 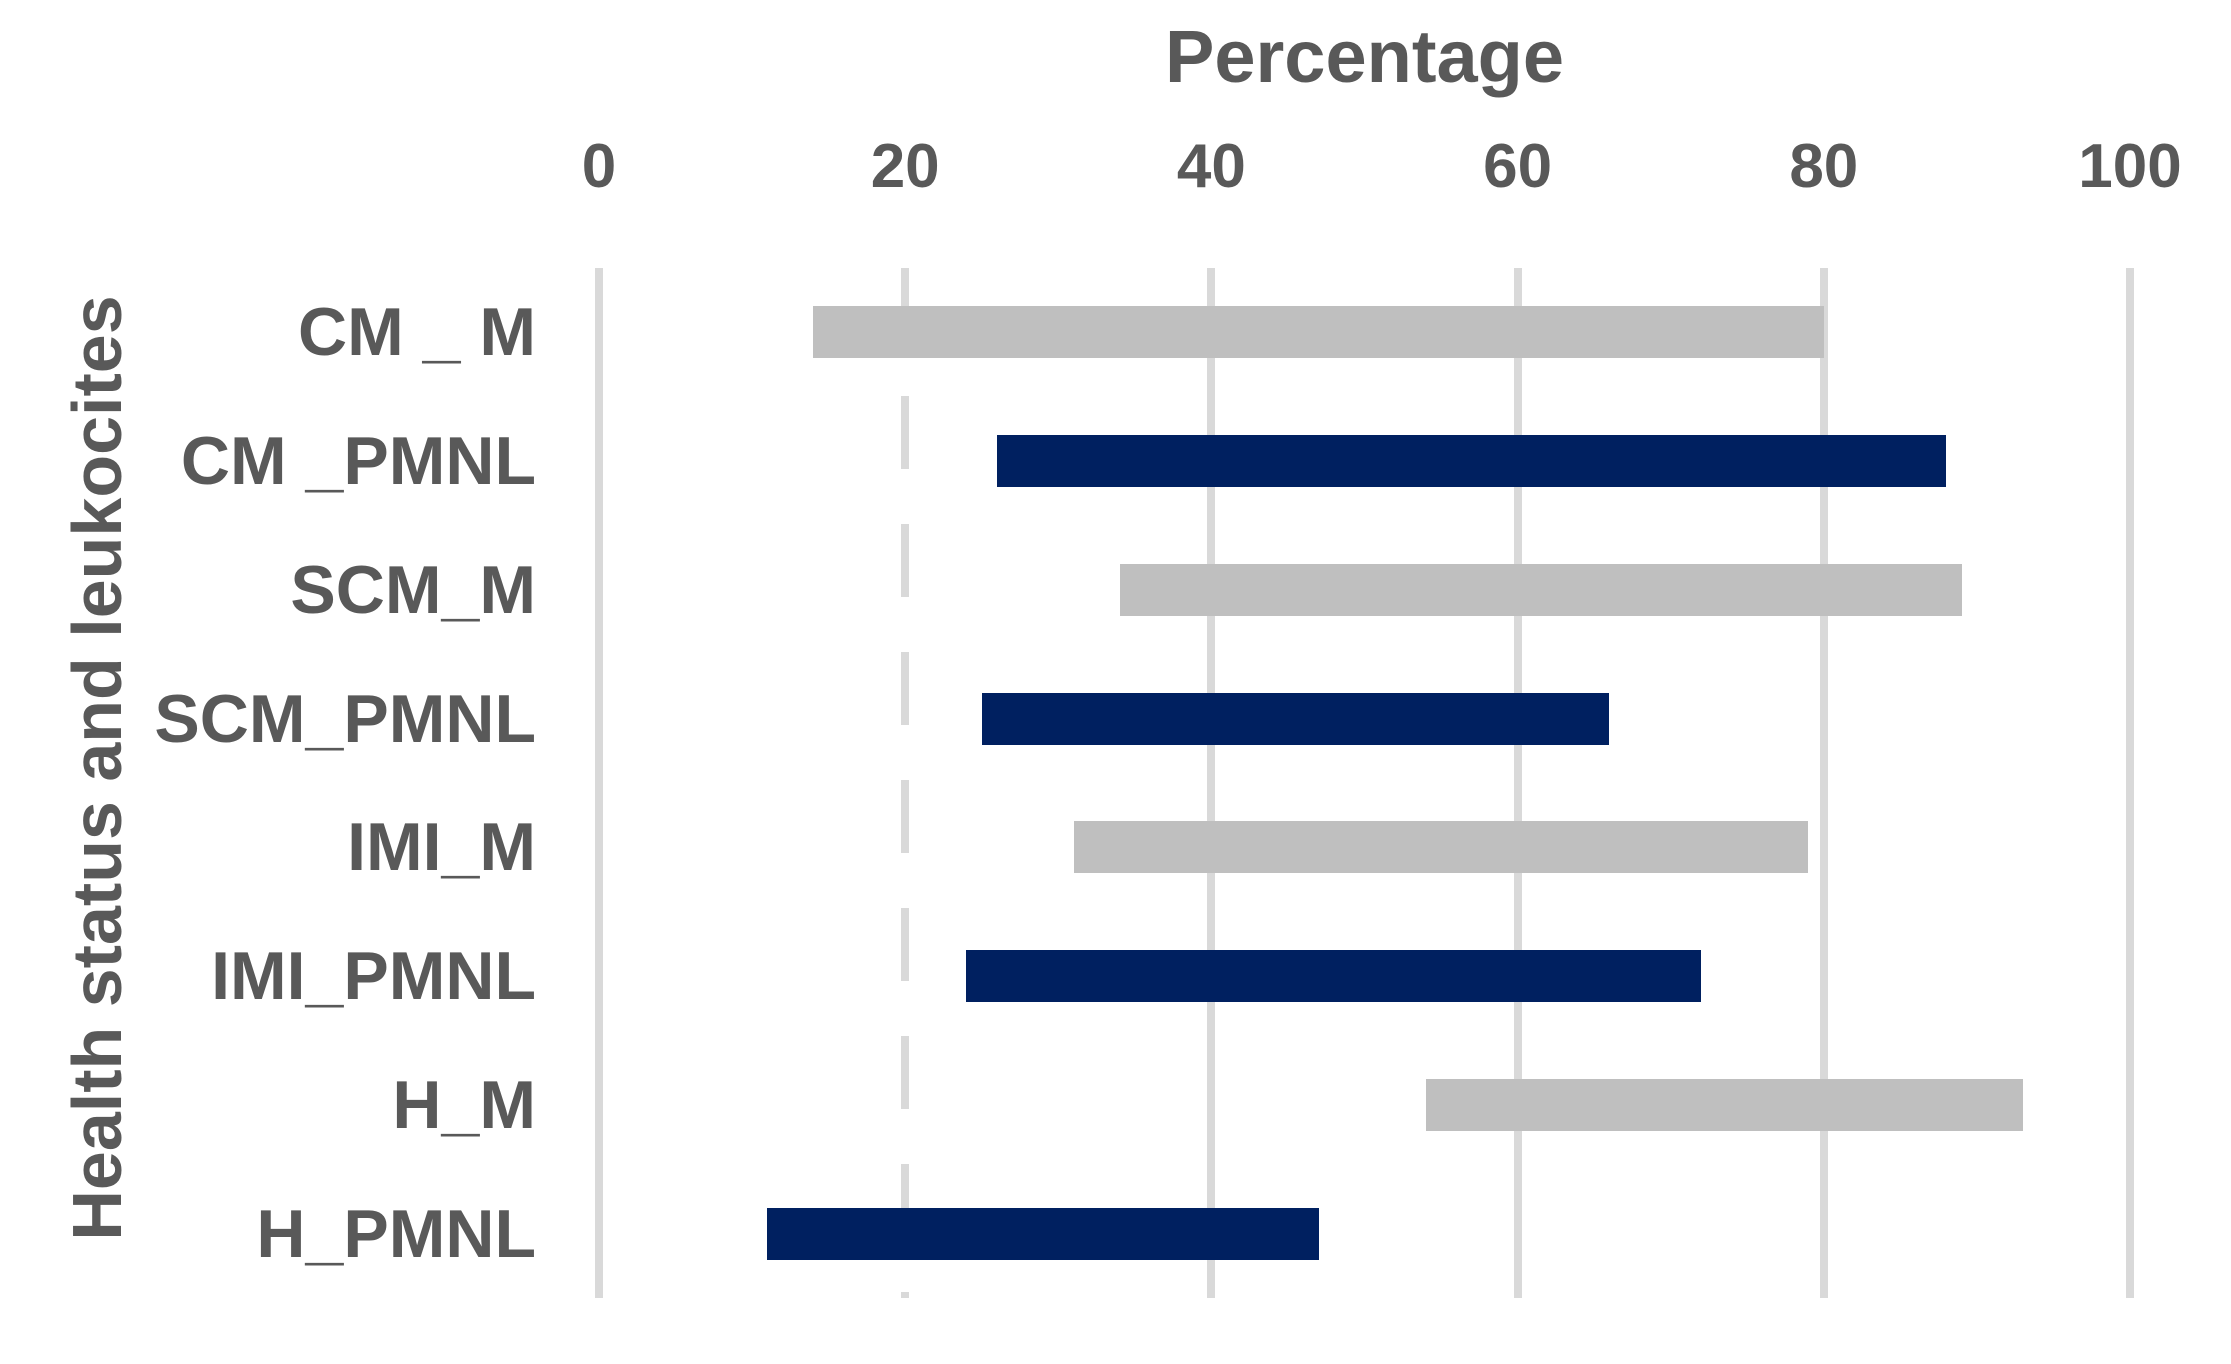 I want to click on dashed-gridline, so click(x=905, y=783).